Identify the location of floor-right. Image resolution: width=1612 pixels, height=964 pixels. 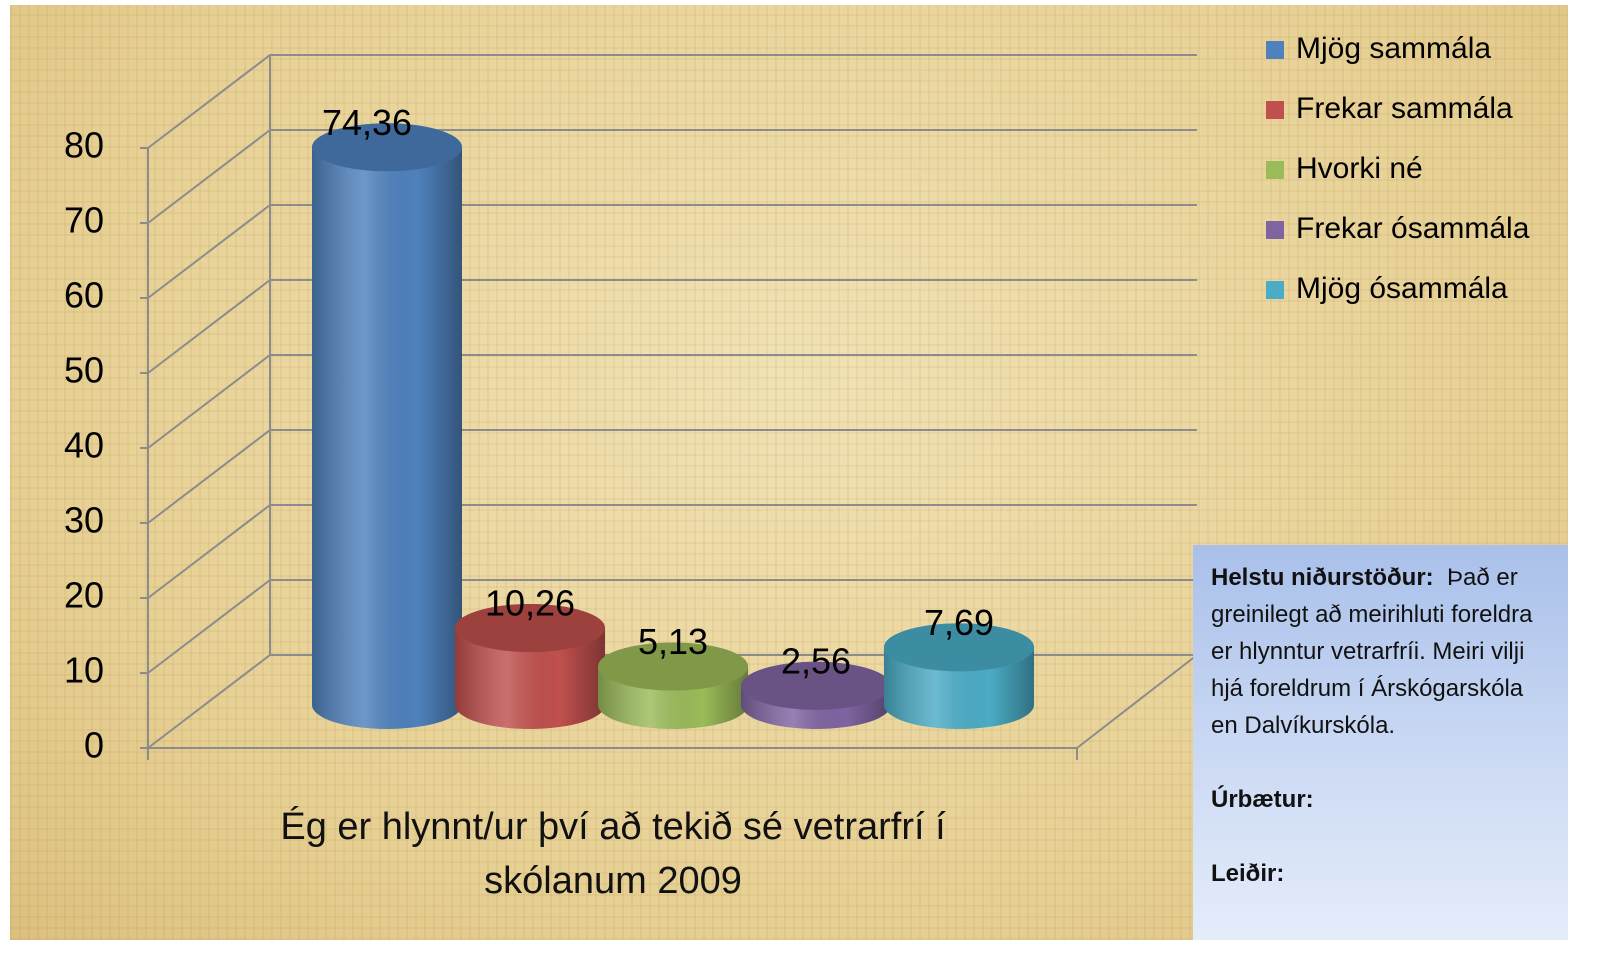
(1137, 701).